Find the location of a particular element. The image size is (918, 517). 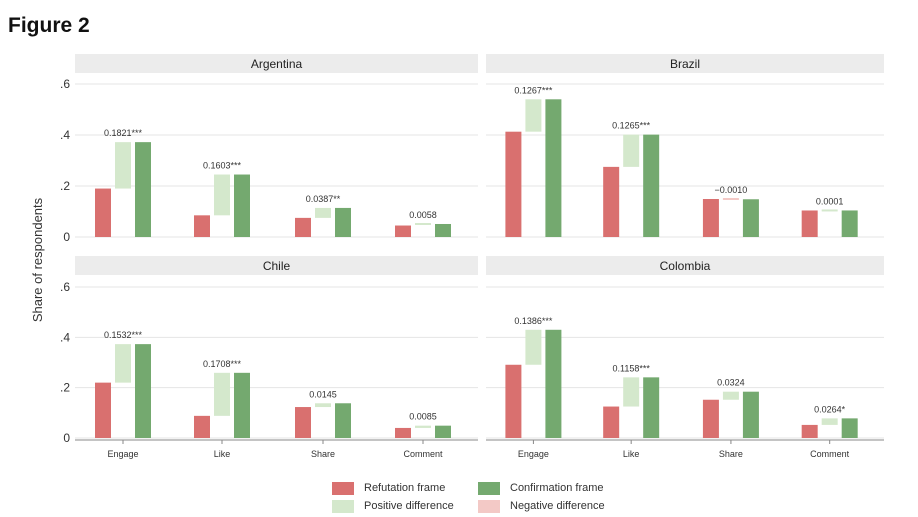

bar-refutation-argentina-share is located at coordinates (303, 227).